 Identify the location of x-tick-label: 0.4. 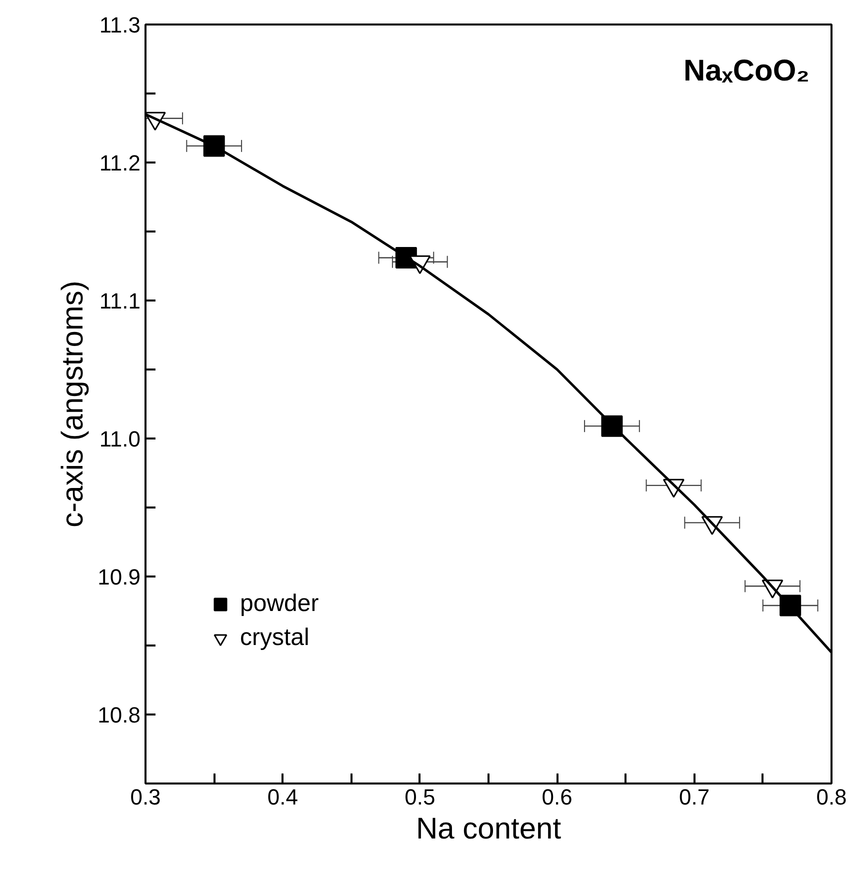
(282, 797).